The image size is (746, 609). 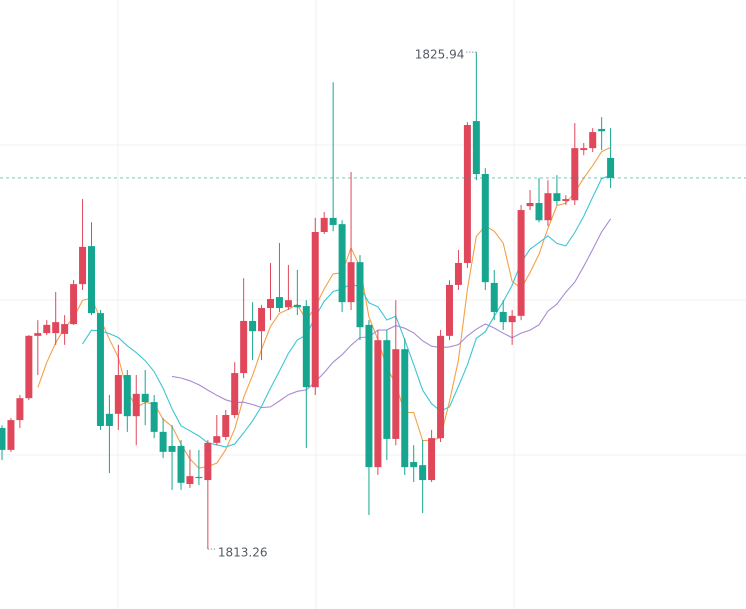 I want to click on max-label: 1825.94, so click(x=440, y=55).